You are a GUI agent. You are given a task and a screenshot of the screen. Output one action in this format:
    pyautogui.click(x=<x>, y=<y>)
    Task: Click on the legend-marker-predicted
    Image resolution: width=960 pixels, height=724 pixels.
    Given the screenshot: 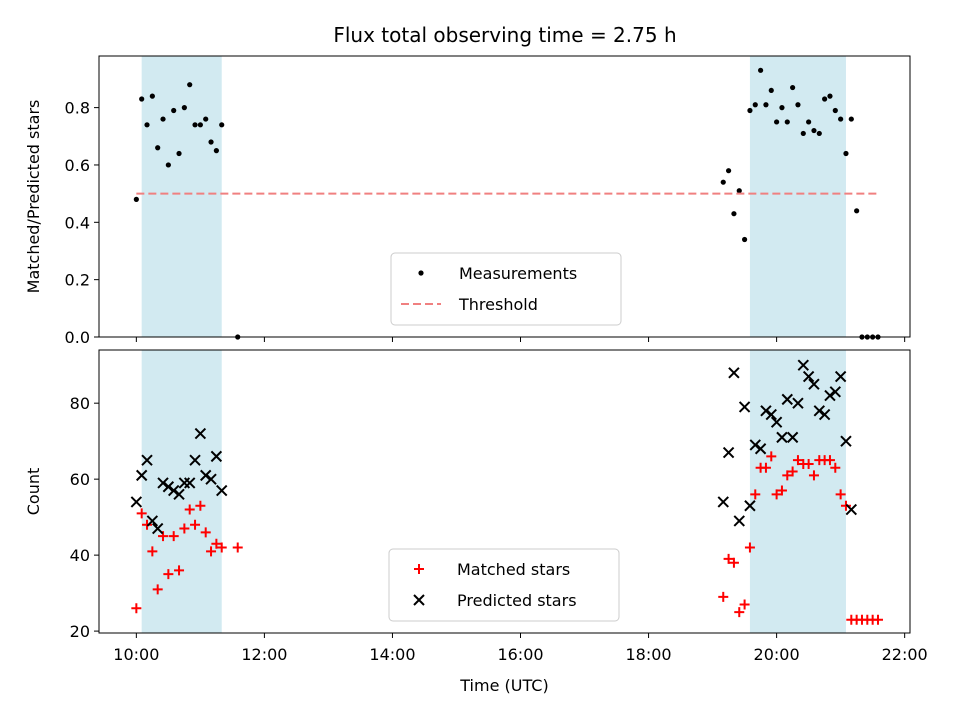 What is the action you would take?
    pyautogui.click(x=419, y=600)
    